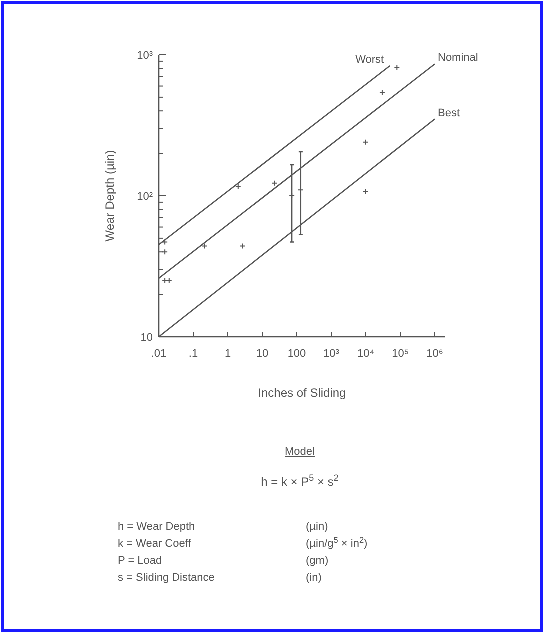  Describe the element at coordinates (155, 544) in the screenshot. I see `text: k = Wear Coeff` at that location.